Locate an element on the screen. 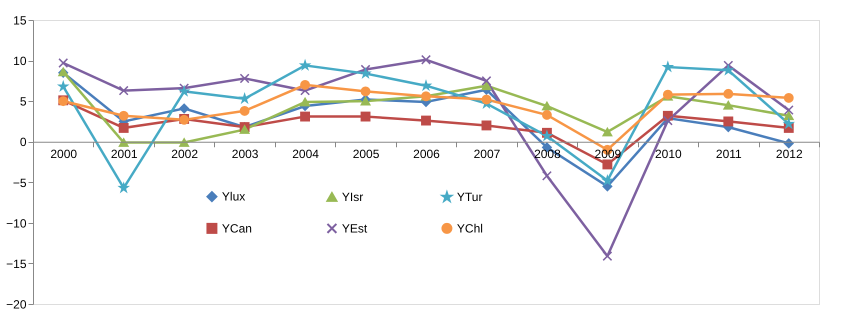  x-tick-label: 2005 is located at coordinates (366, 154).